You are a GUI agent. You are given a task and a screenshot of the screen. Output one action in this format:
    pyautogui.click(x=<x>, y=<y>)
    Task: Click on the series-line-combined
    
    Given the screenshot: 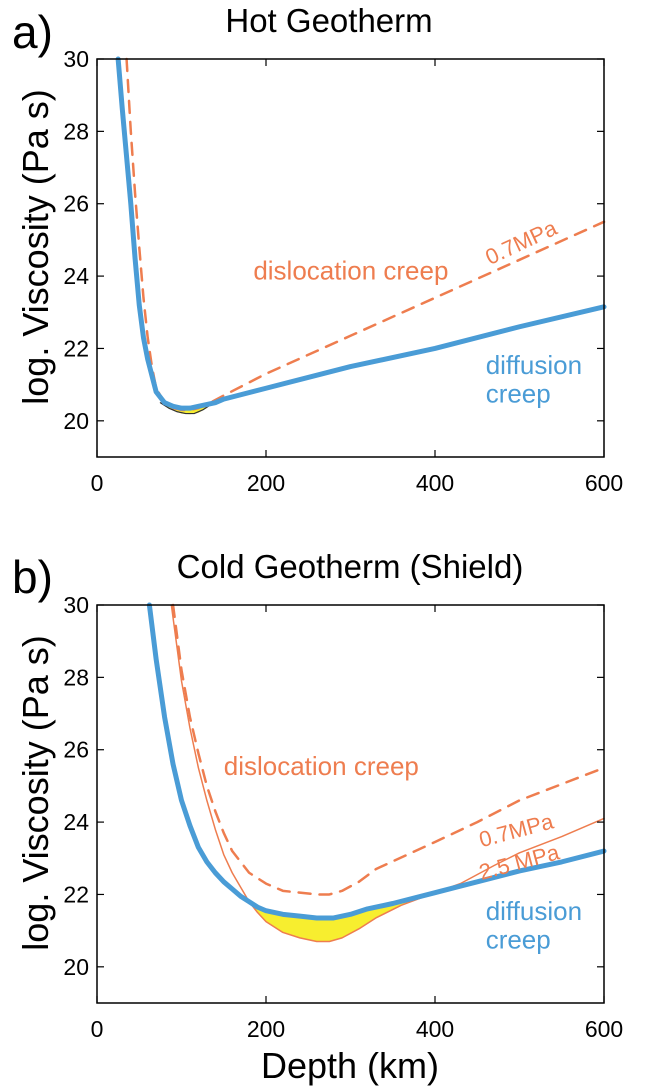 What is the action you would take?
    pyautogui.click(x=185, y=408)
    